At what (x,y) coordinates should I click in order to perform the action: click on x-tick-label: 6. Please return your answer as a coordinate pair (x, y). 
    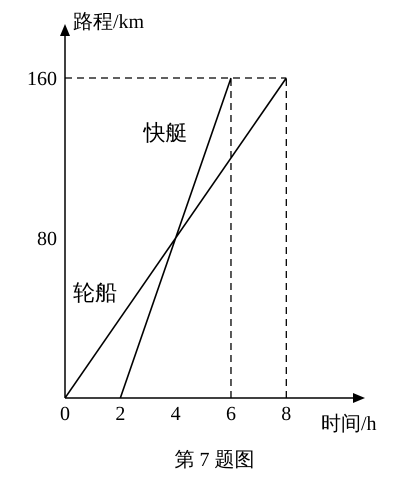
    Looking at the image, I should click on (231, 414).